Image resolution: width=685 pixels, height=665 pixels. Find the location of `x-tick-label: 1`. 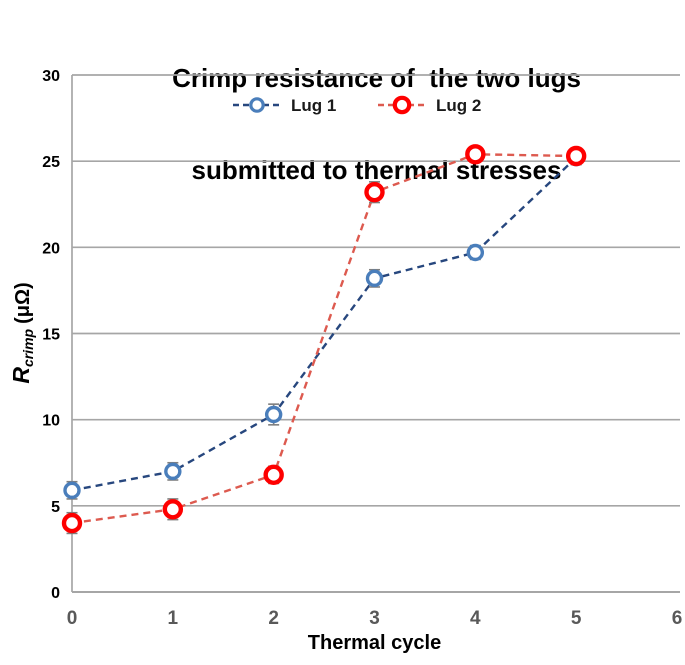

x-tick-label: 1 is located at coordinates (173, 618).